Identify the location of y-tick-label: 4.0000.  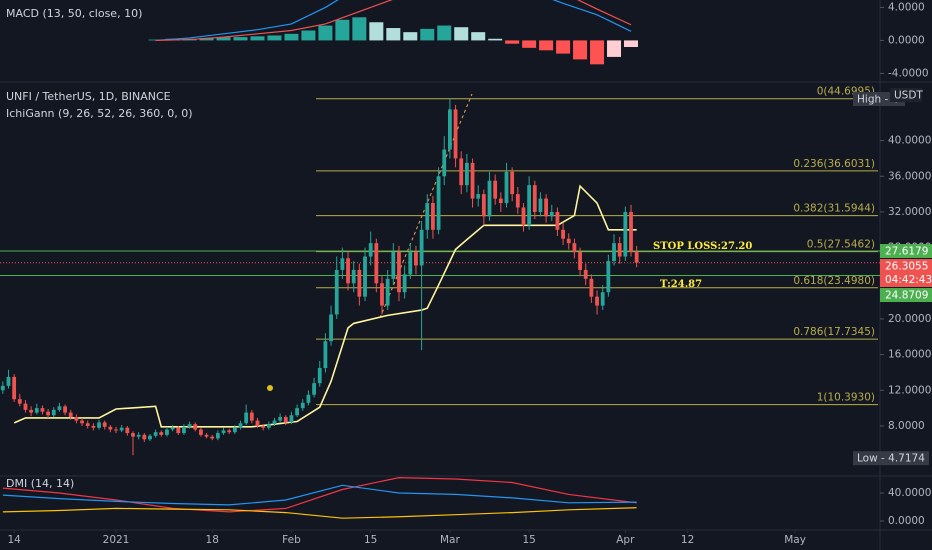
(906, 7).